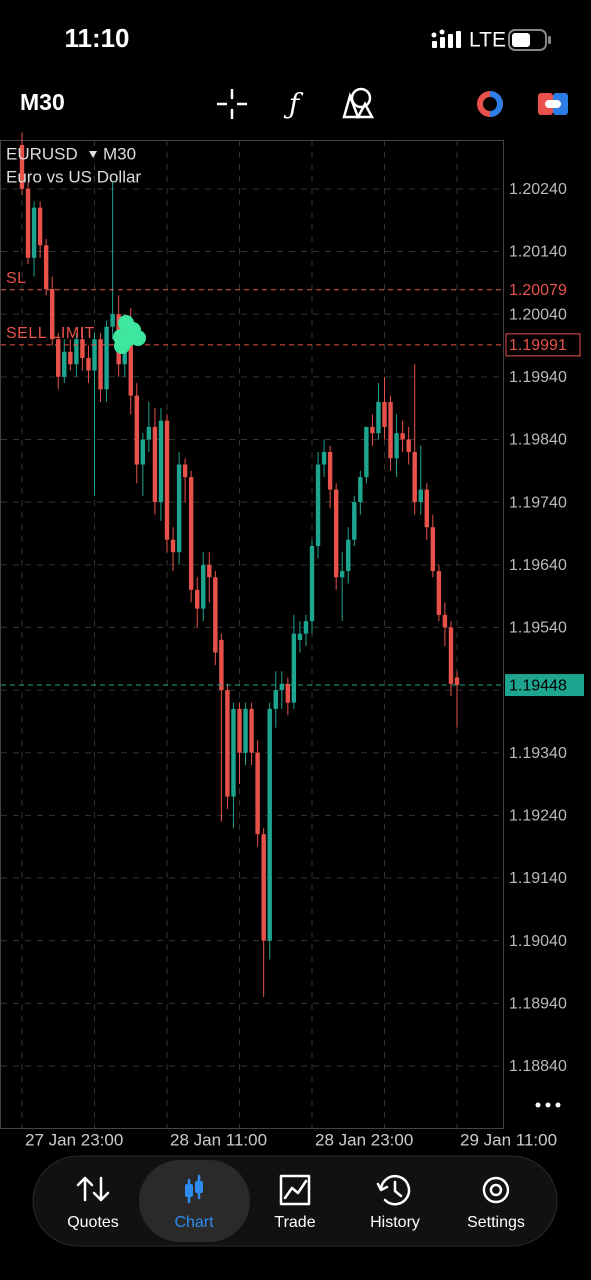  I want to click on nav-item-label: History, so click(395, 1222).